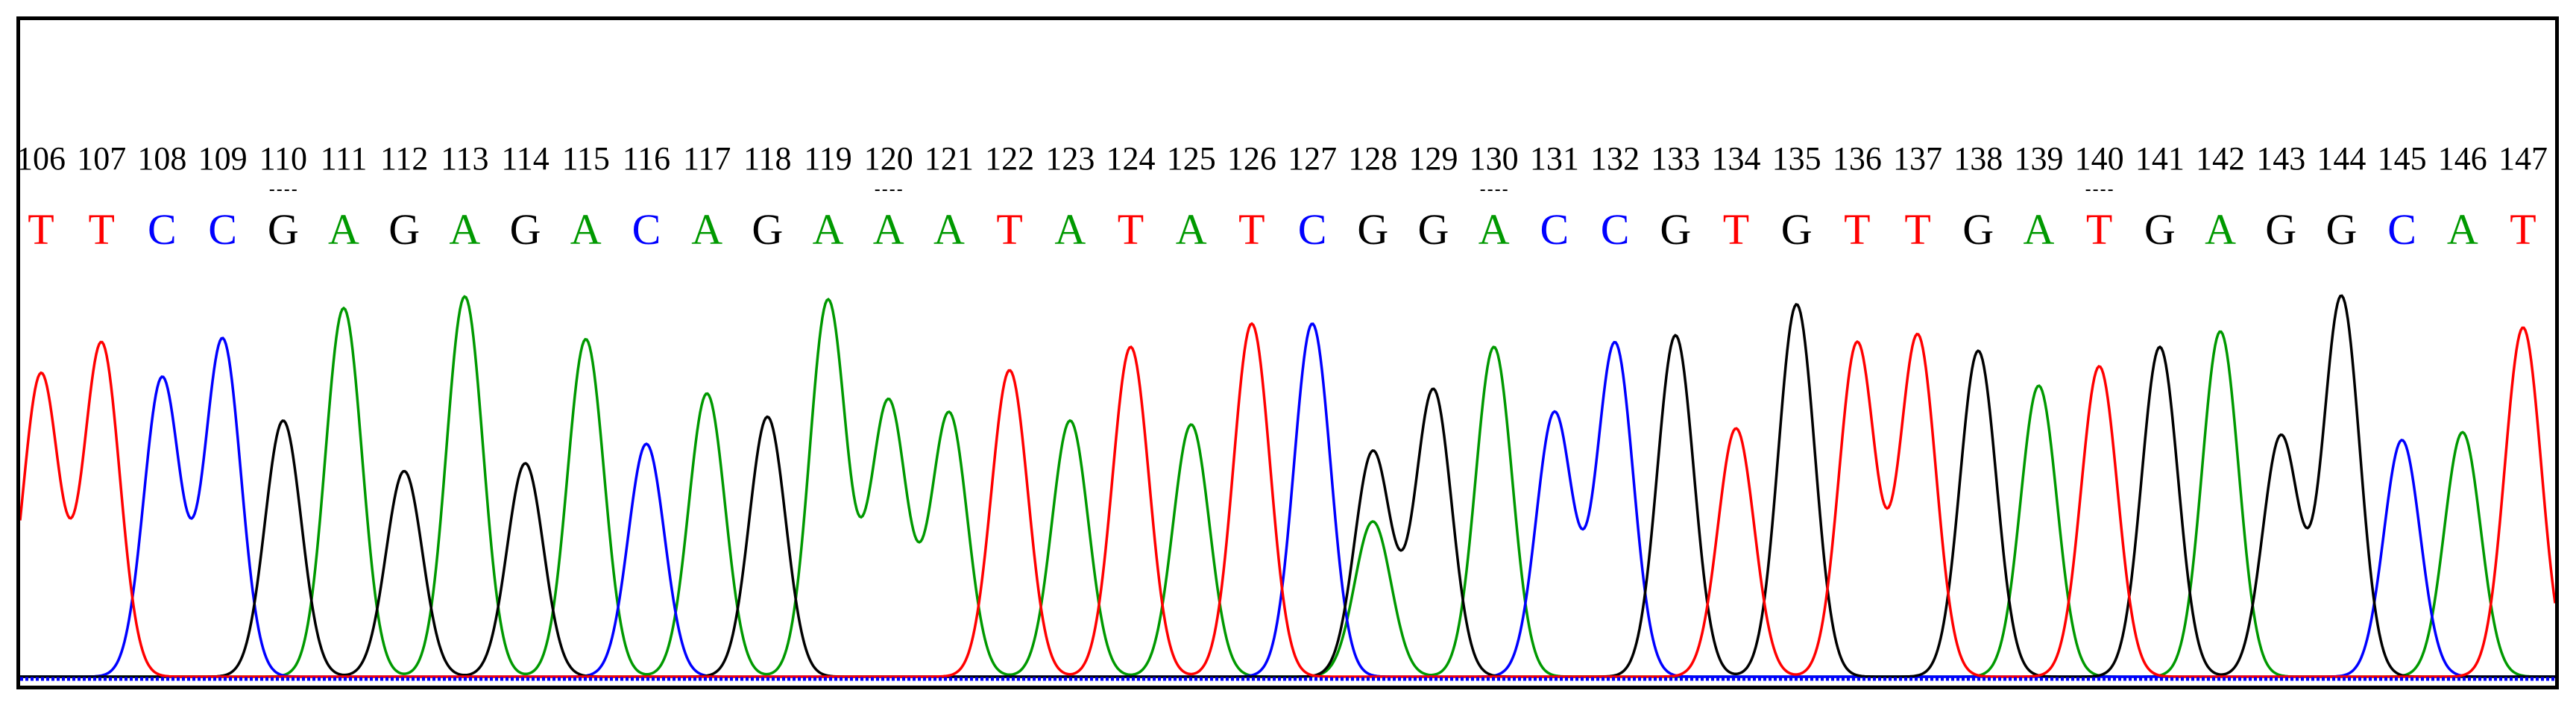 This screenshot has height=714, width=2576. I want to click on position-label: 106, so click(43, 158).